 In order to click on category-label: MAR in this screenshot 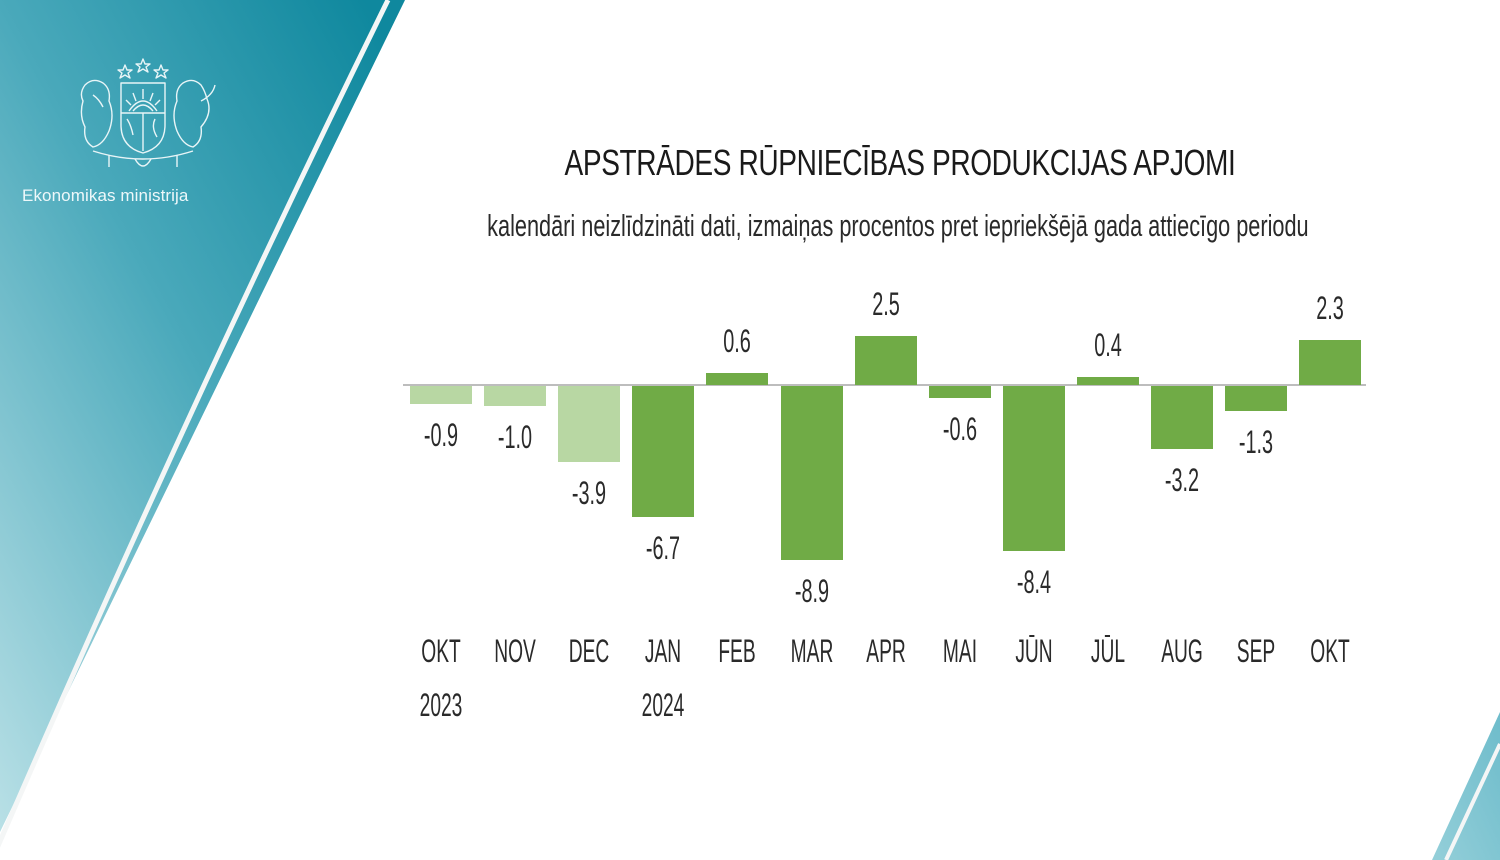, I will do `click(811, 651)`.